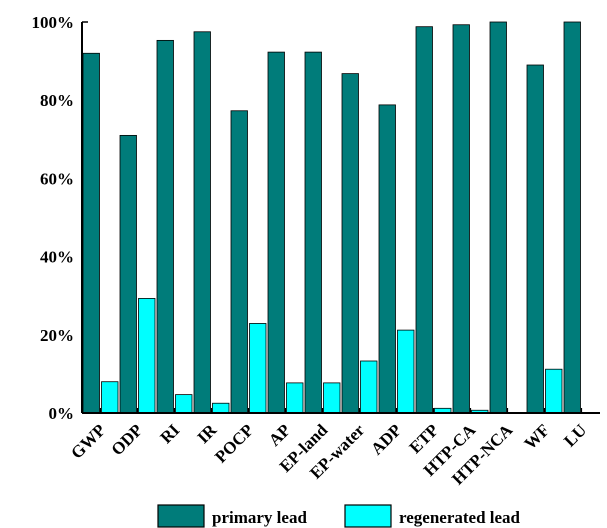 The image size is (607, 528). Describe the element at coordinates (57, 335) in the screenshot. I see `y-tick-label: 20%` at that location.